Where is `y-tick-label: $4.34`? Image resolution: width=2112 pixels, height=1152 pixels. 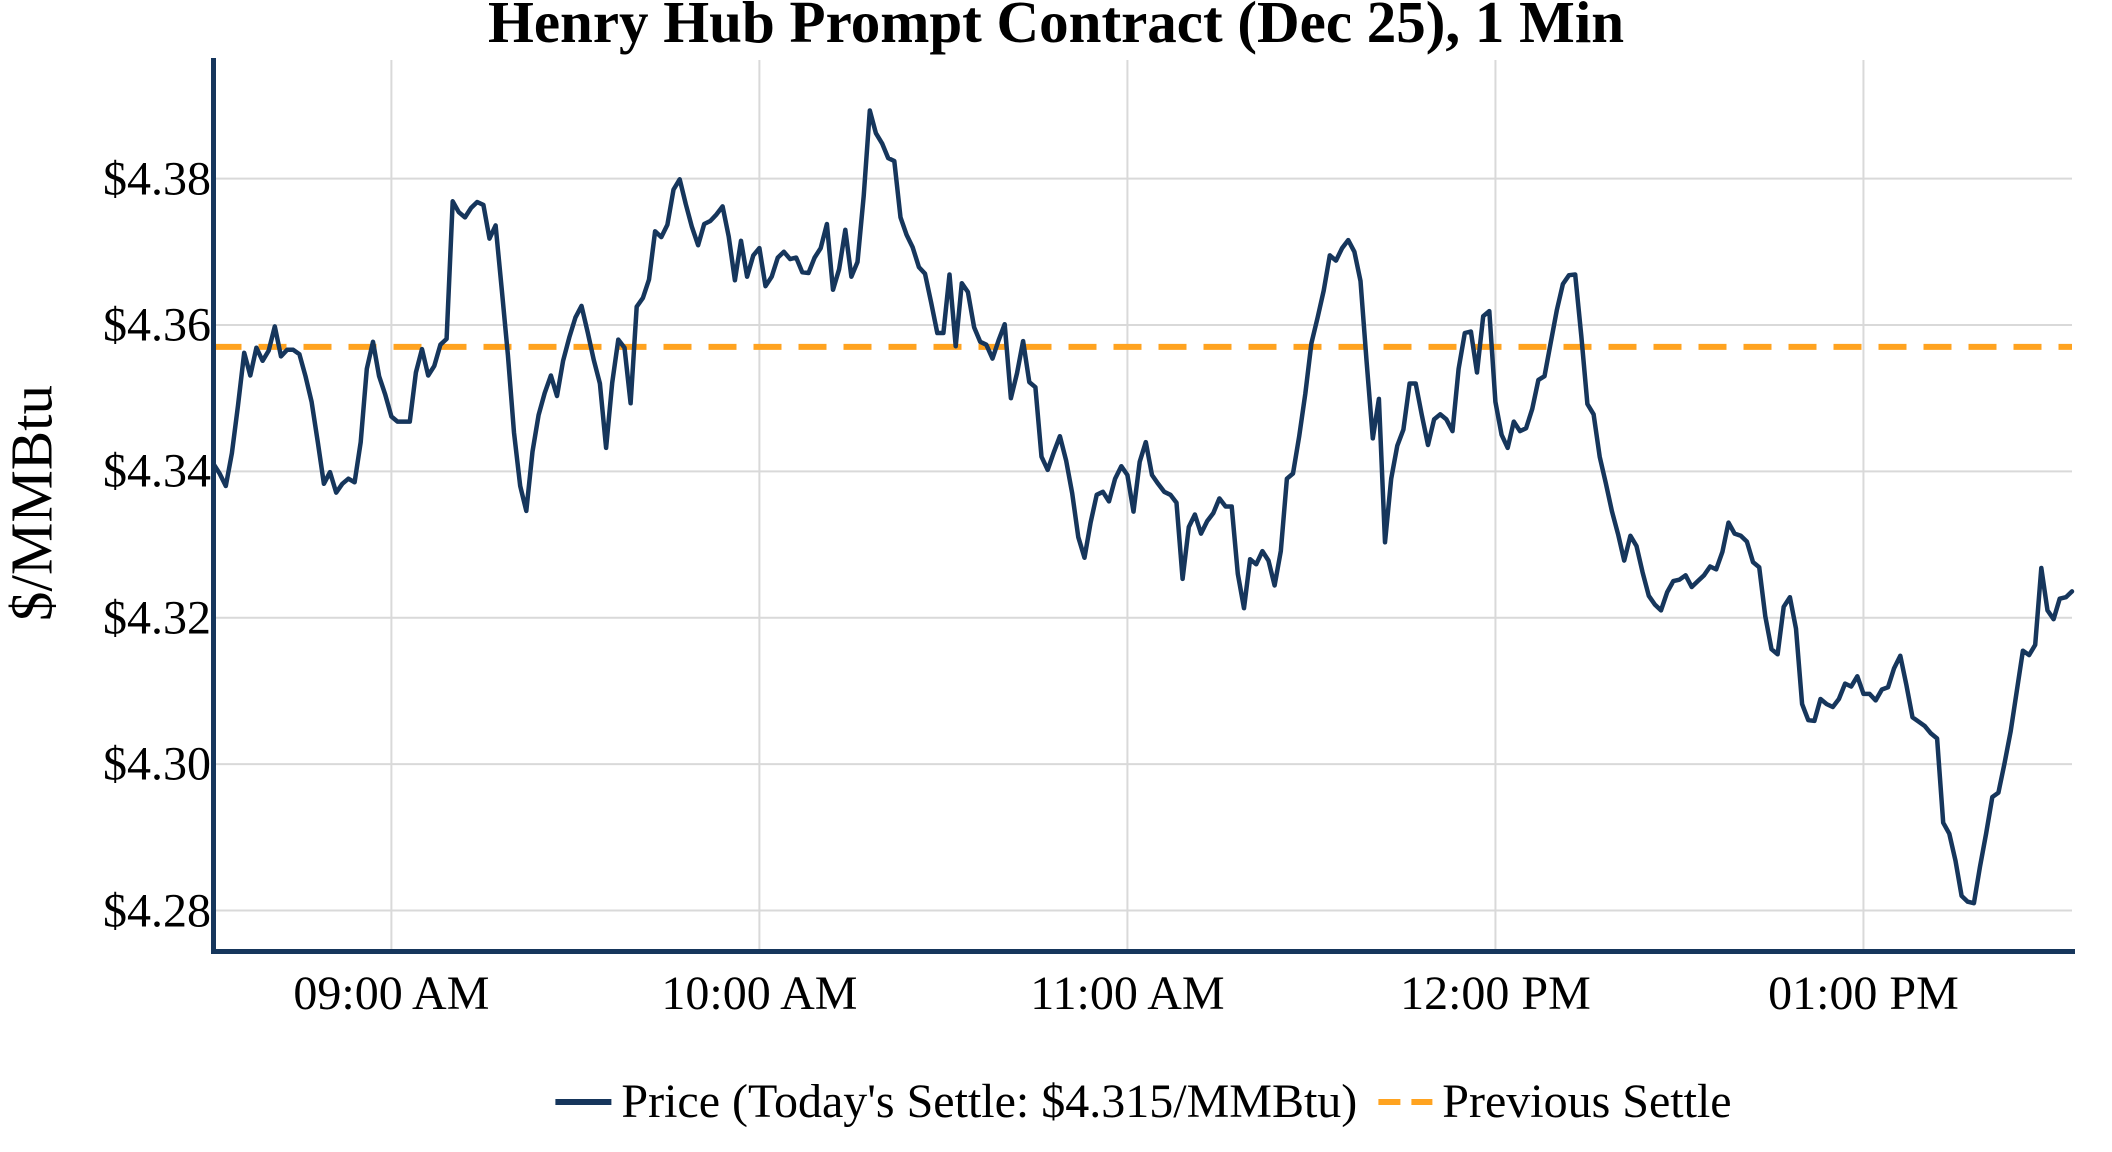 y-tick-label: $4.34 is located at coordinates (157, 471).